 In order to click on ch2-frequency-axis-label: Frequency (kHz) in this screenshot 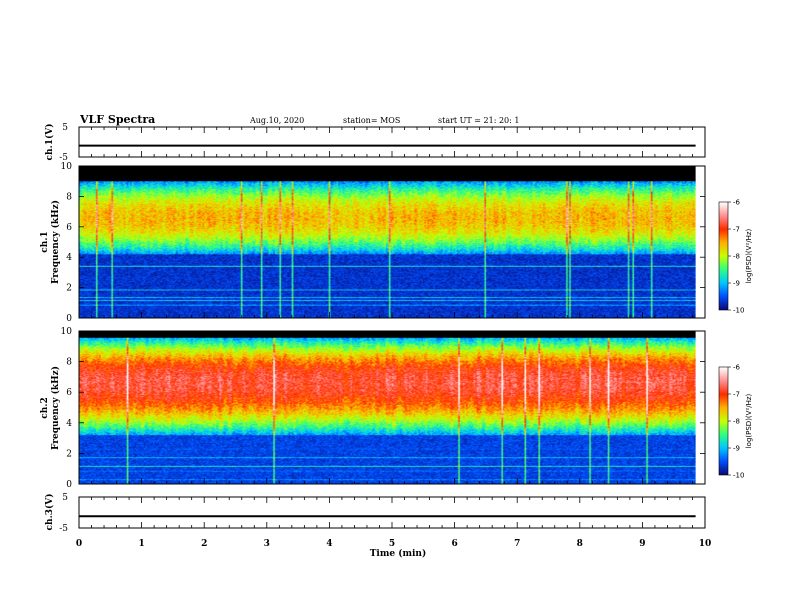, I will do `click(55, 408)`.